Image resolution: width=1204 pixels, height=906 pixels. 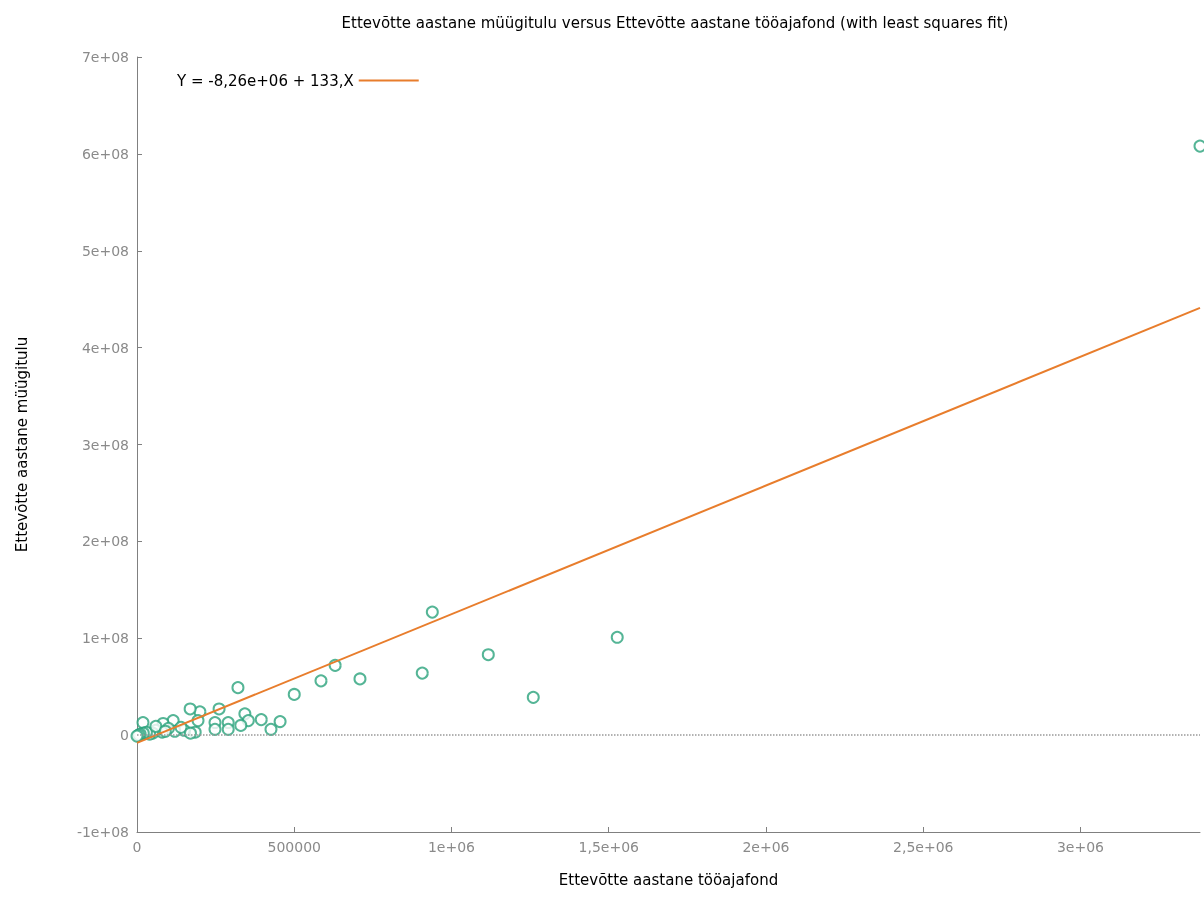 I want to click on y-tick-label: 6e+08, so click(x=105, y=153).